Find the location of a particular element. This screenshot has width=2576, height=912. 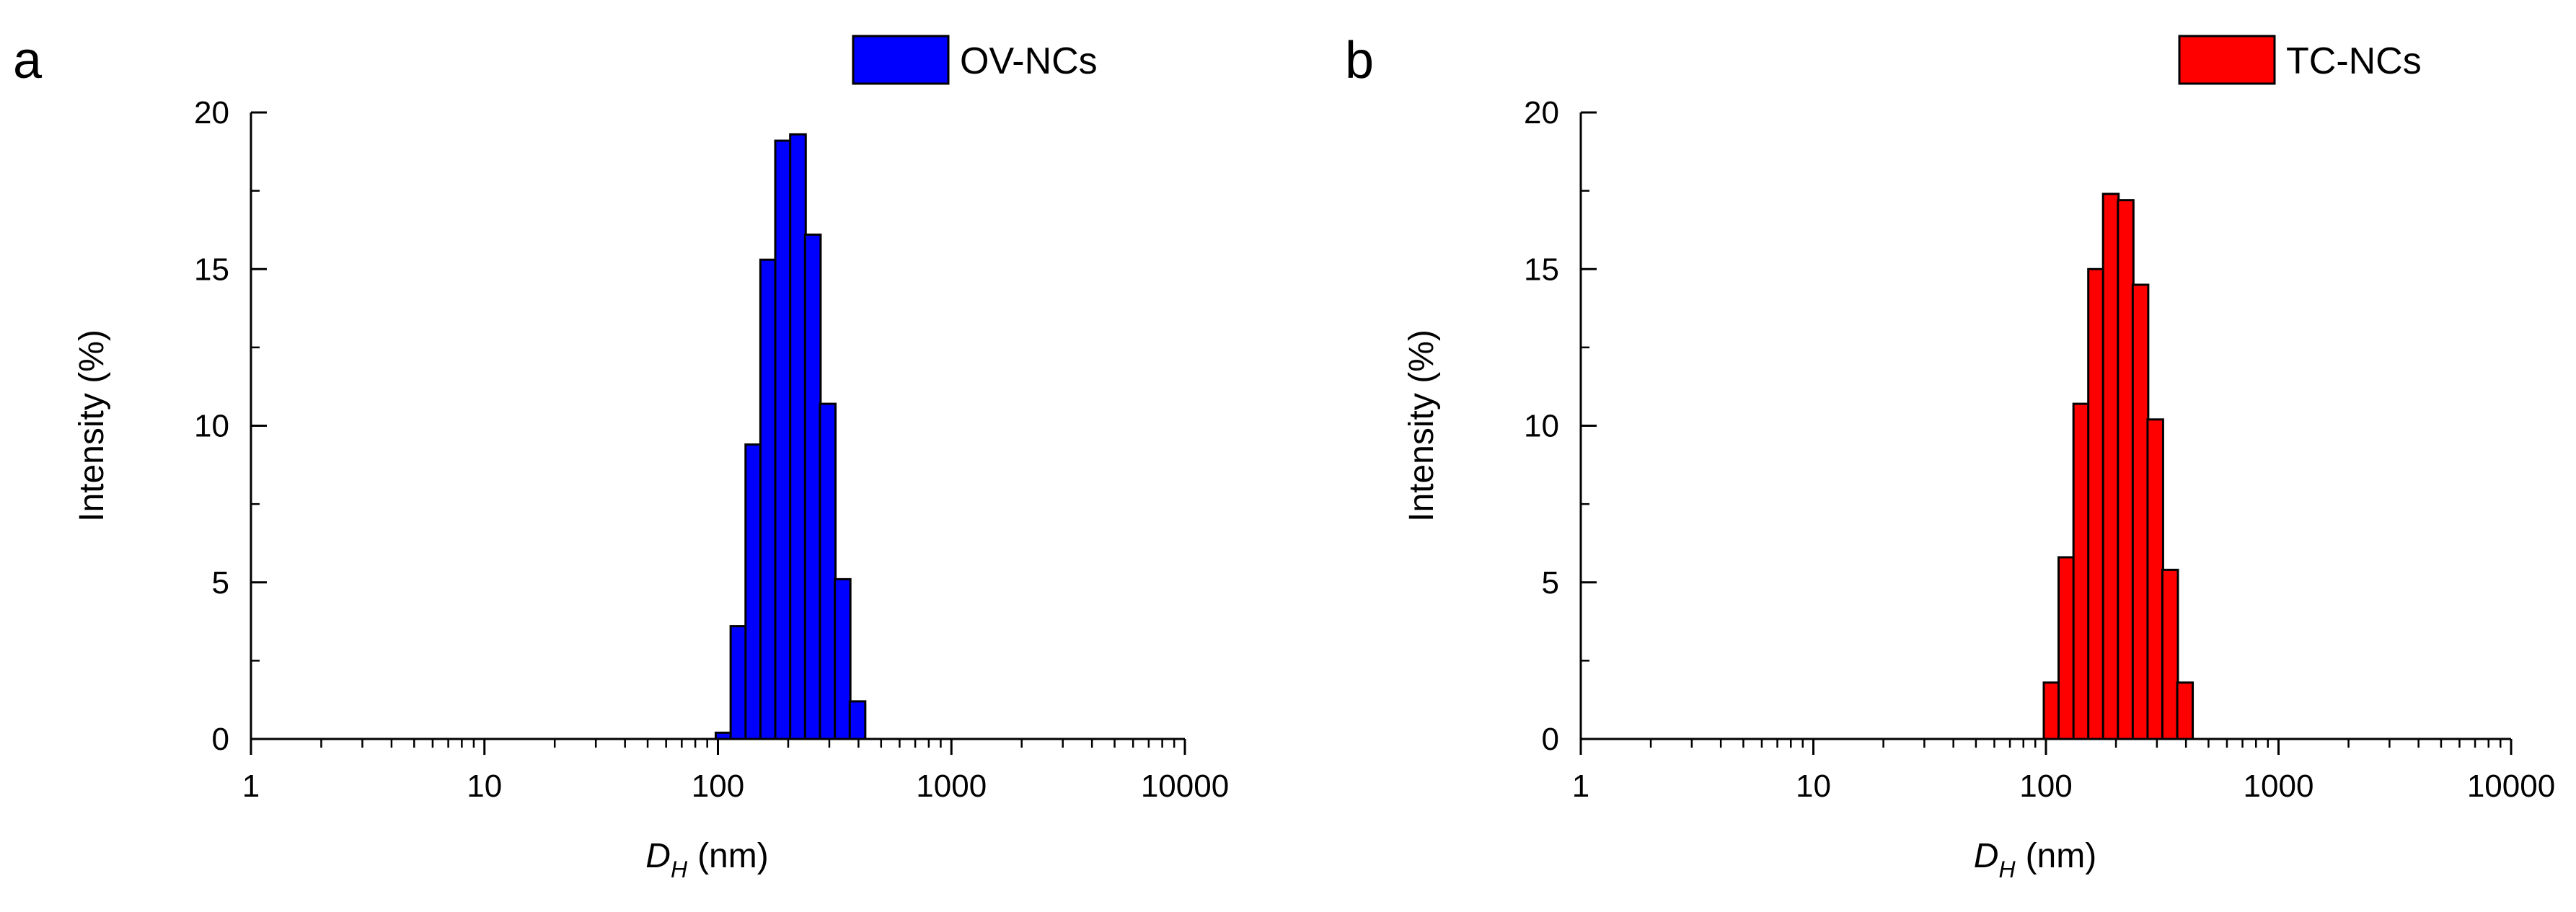

legend-label: OV-NCs is located at coordinates (1029, 61).